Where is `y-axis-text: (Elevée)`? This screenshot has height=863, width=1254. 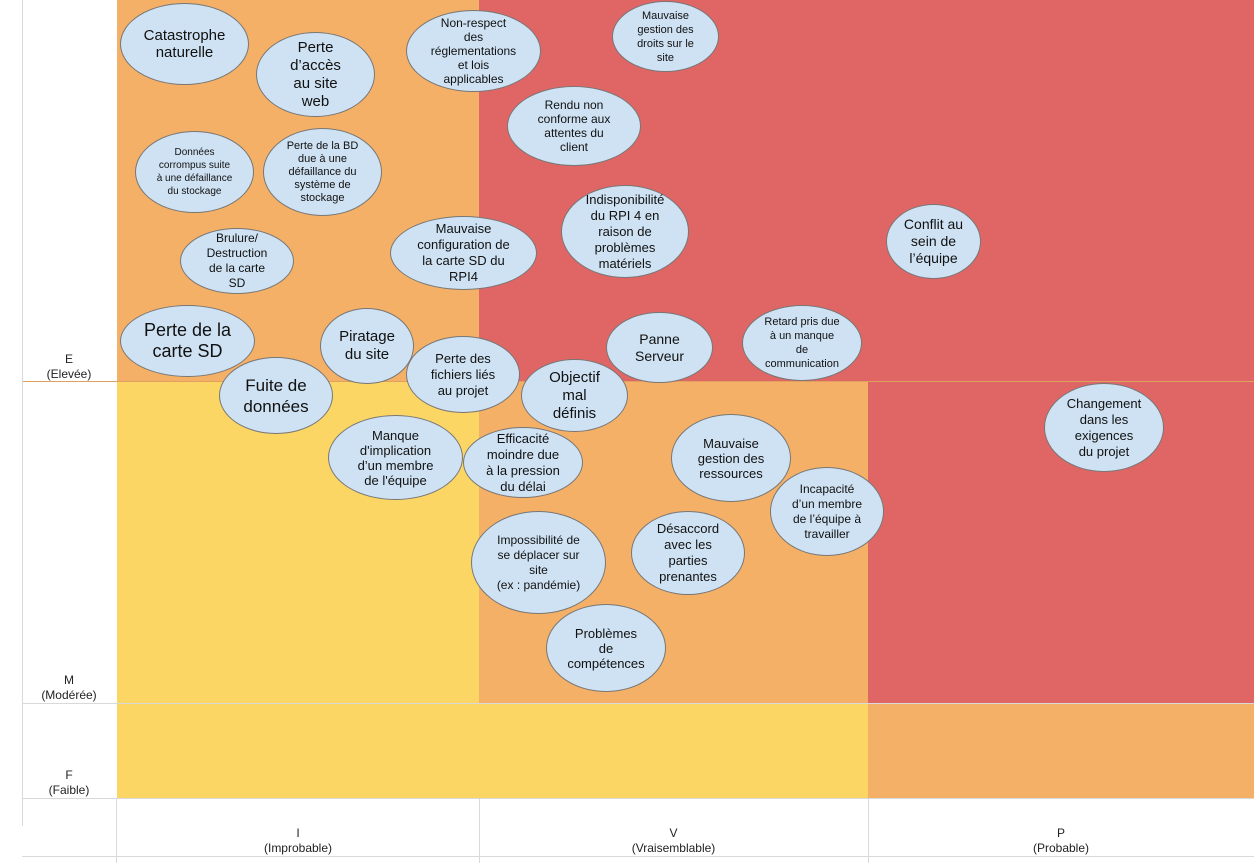
y-axis-text: (Elevée) is located at coordinates (69, 374).